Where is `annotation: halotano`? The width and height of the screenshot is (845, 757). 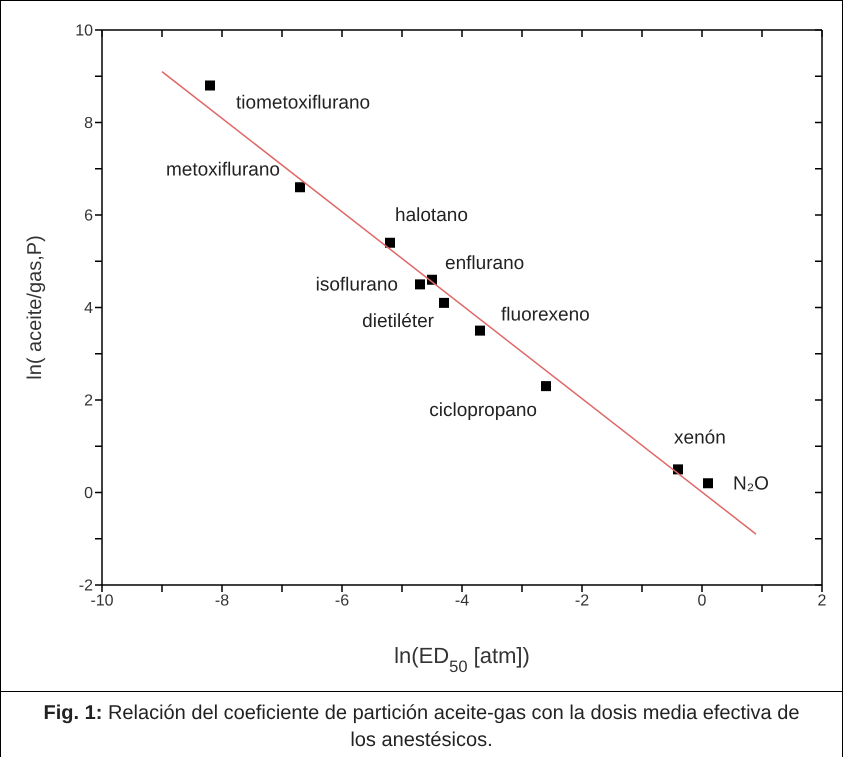 annotation: halotano is located at coordinates (431, 215).